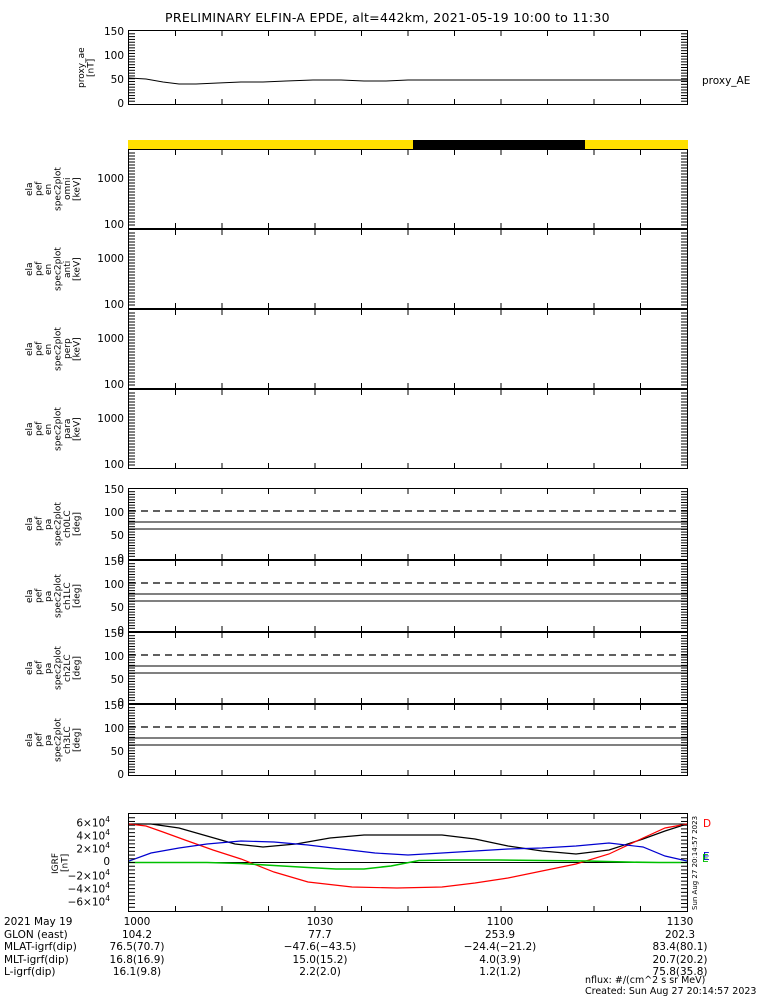  What do you see at coordinates (36, 959) in the screenshot?
I see `row-label-mlt: MLT-igrf(dip)` at bounding box center [36, 959].